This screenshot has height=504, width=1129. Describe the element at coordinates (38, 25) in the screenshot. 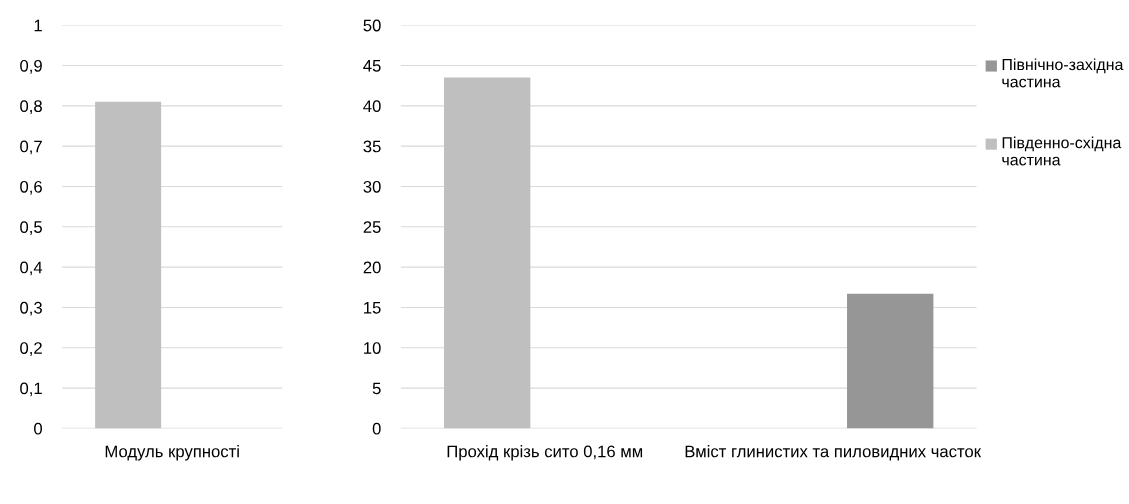

I see `y-tick-label: 1` at that location.